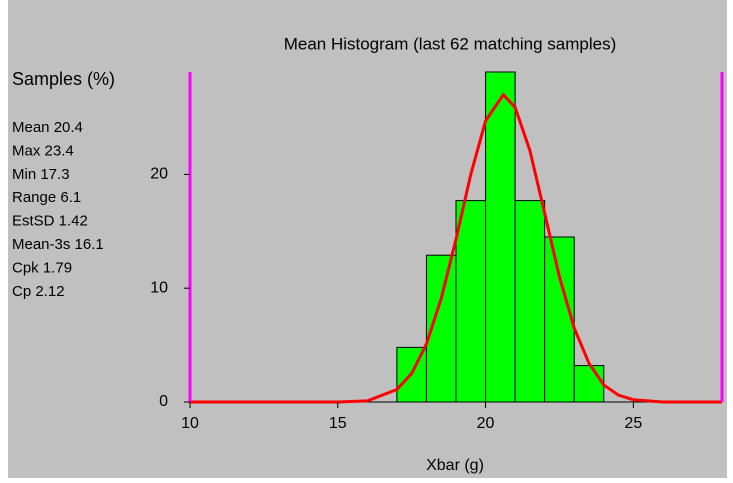  I want to click on stat-text: EstSD 1.42, so click(50, 221).